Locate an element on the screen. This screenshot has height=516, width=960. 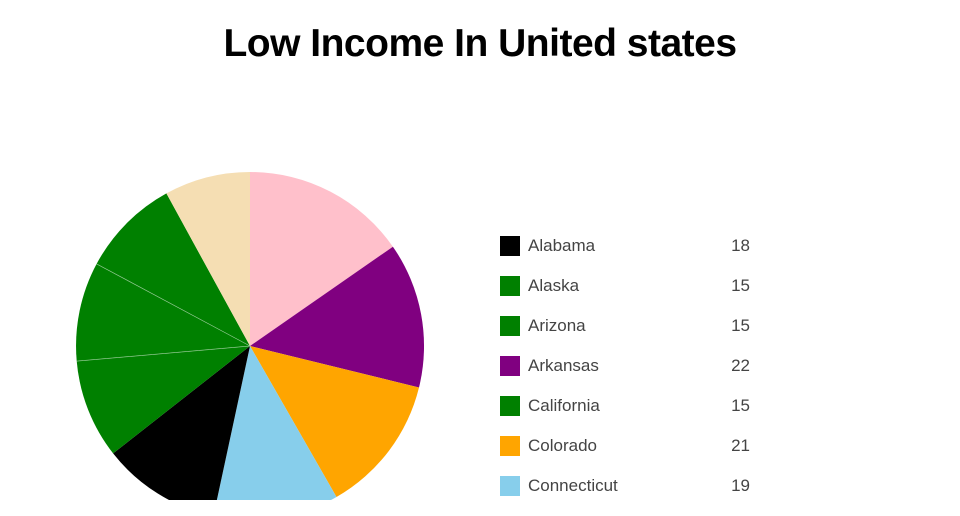
pie-slice-colorado is located at coordinates (334, 421).